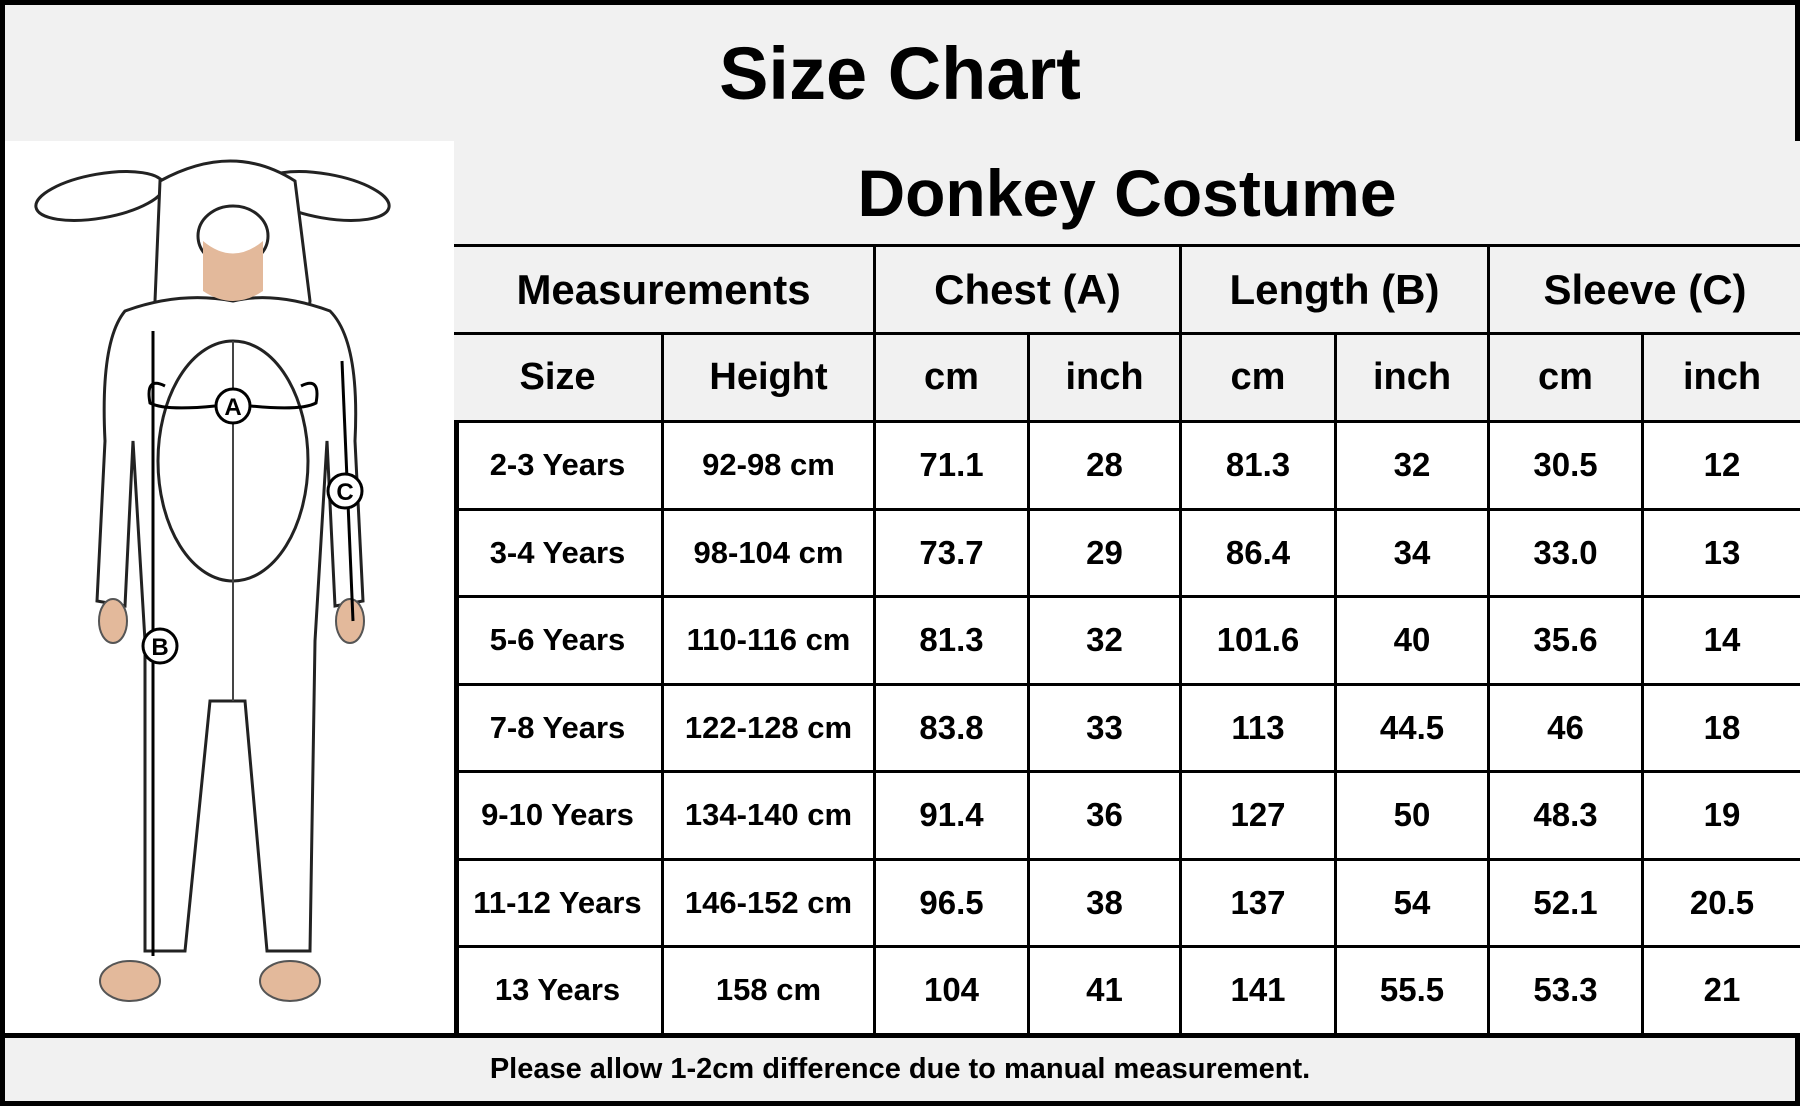  Describe the element at coordinates (559, 642) in the screenshot. I see `table-cell: 5-6 Years` at that location.